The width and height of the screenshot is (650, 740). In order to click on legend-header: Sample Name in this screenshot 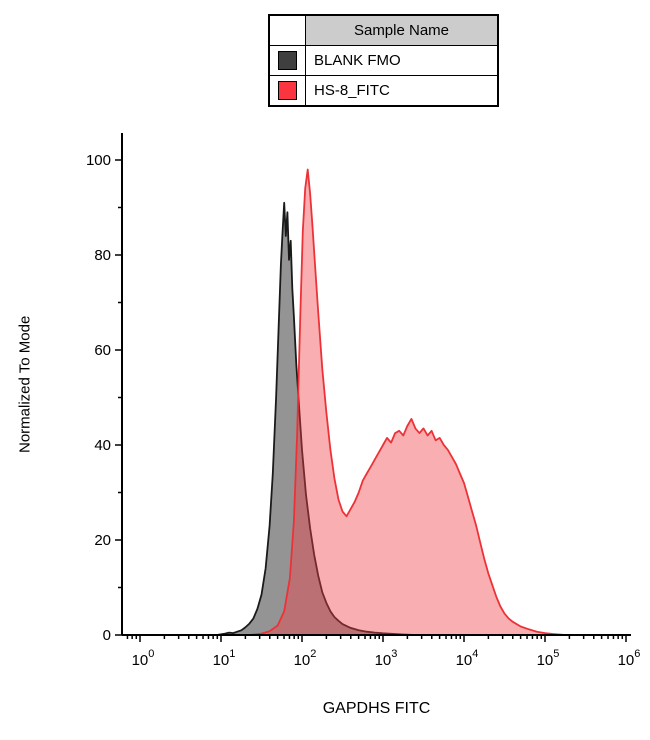, I will do `click(402, 30)`.